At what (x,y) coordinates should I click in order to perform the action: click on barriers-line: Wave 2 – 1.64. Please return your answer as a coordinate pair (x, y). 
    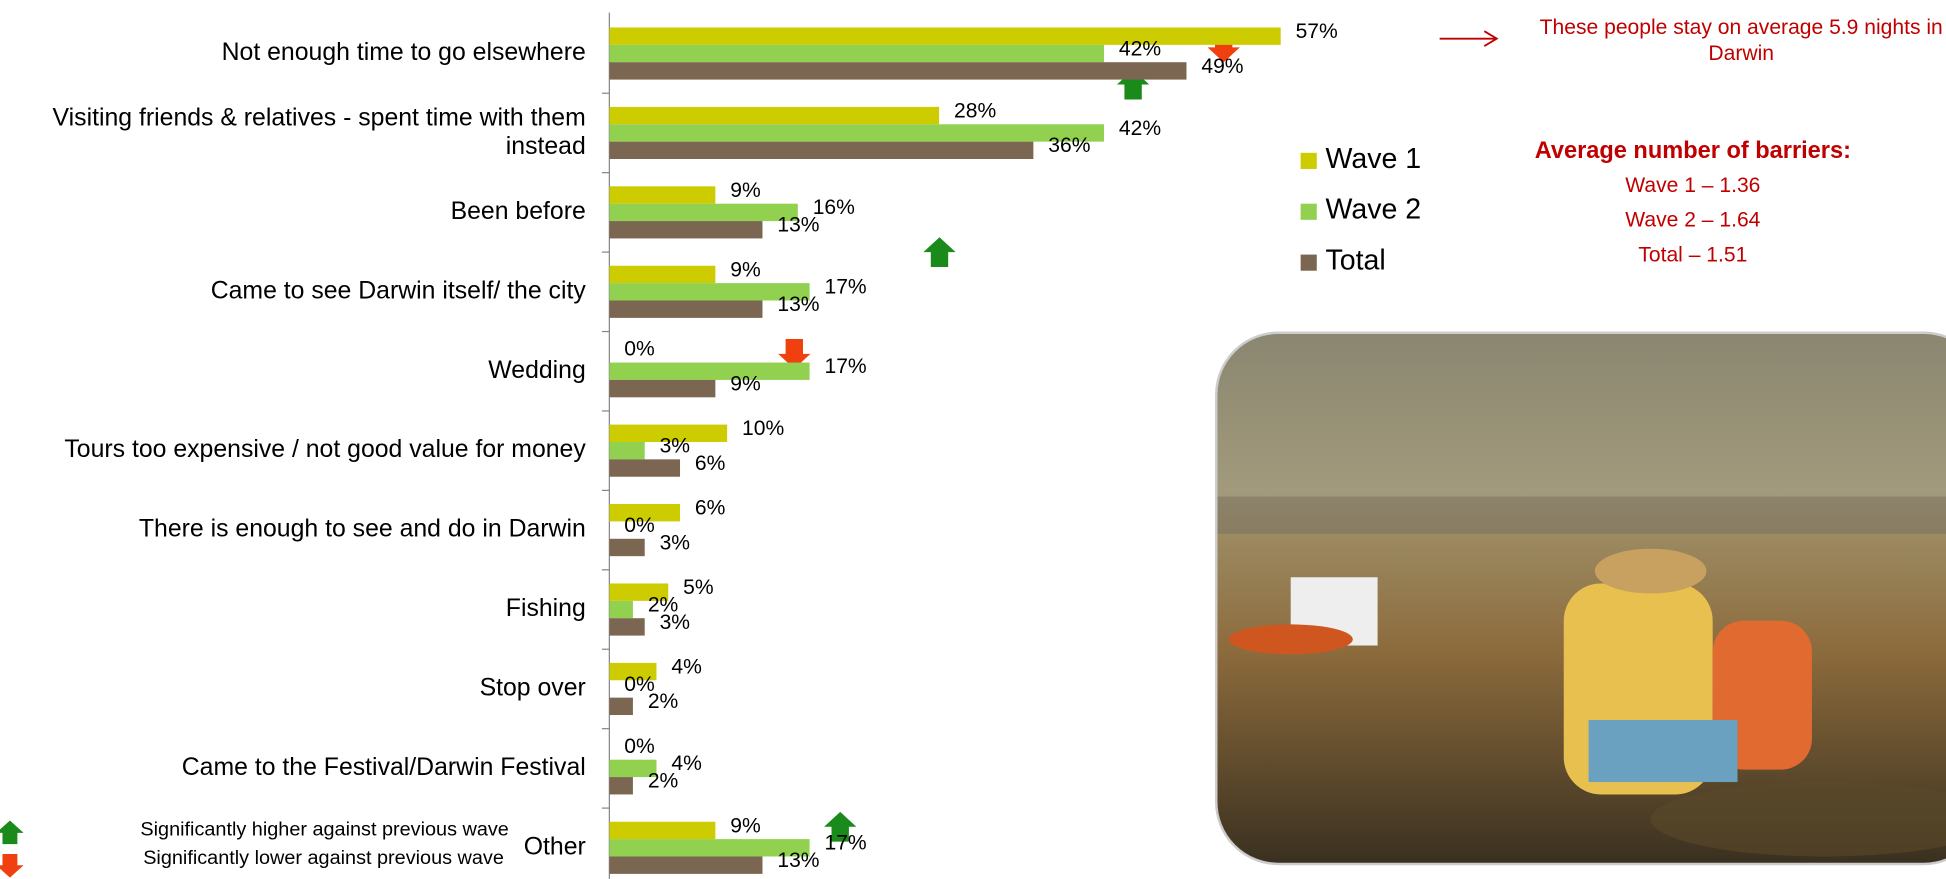
    Looking at the image, I should click on (1692, 220).